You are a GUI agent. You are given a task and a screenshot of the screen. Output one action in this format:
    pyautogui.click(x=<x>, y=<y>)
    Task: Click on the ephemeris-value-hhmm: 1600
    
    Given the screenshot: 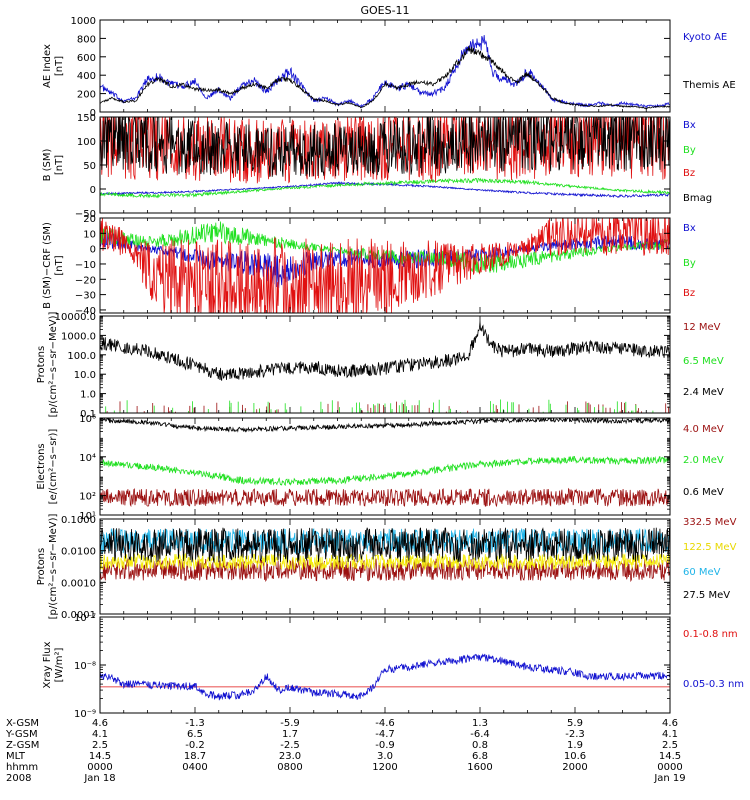 What is the action you would take?
    pyautogui.click(x=479, y=767)
    